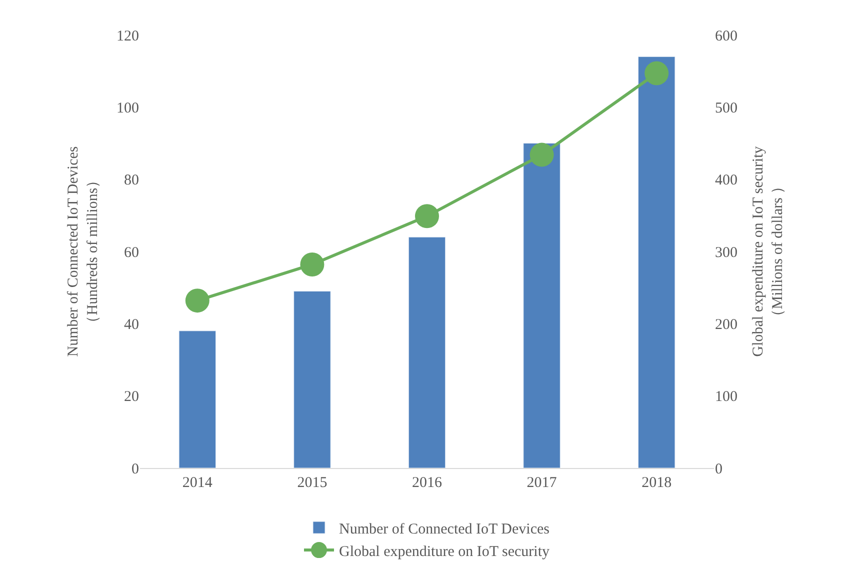  What do you see at coordinates (197, 483) in the screenshot?
I see `x-tick-label: 2014` at bounding box center [197, 483].